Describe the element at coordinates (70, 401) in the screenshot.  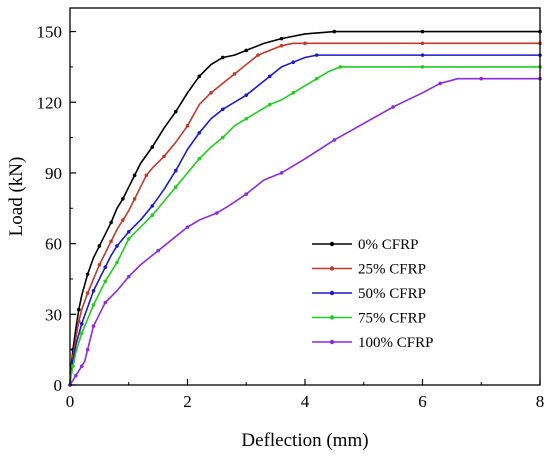
I see `x-tick-label: 0` at that location.